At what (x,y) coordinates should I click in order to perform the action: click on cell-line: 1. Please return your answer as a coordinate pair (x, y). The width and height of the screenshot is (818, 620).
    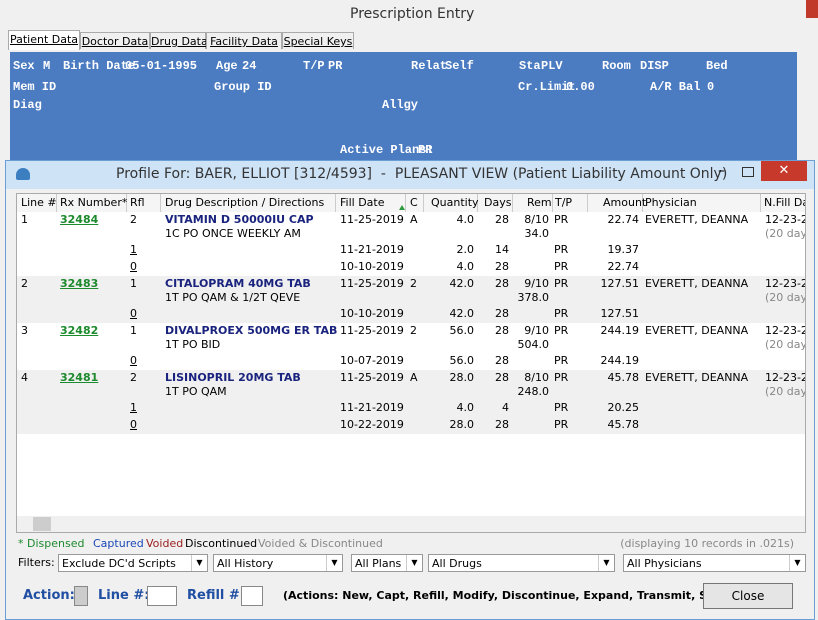
    Looking at the image, I should click on (24, 219).